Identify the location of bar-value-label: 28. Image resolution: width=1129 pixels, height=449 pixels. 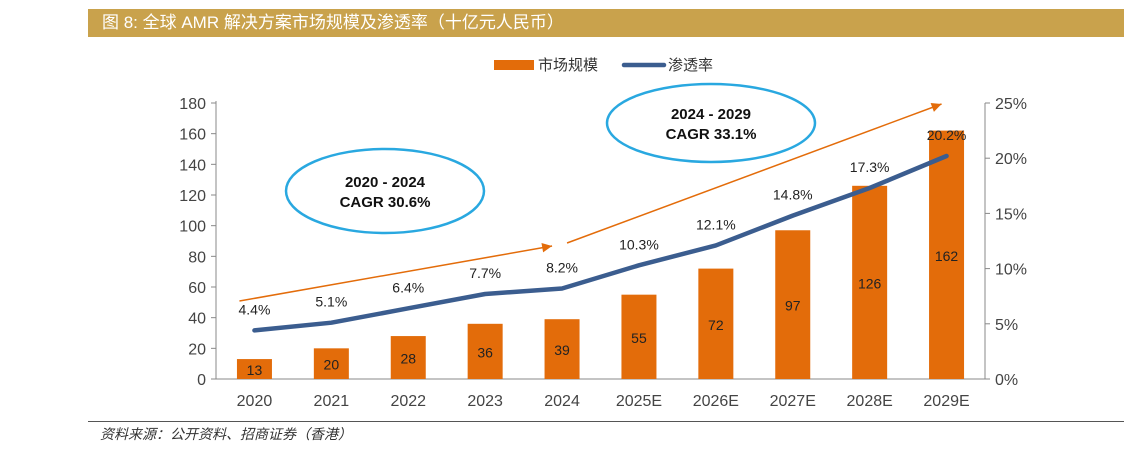
(408, 359).